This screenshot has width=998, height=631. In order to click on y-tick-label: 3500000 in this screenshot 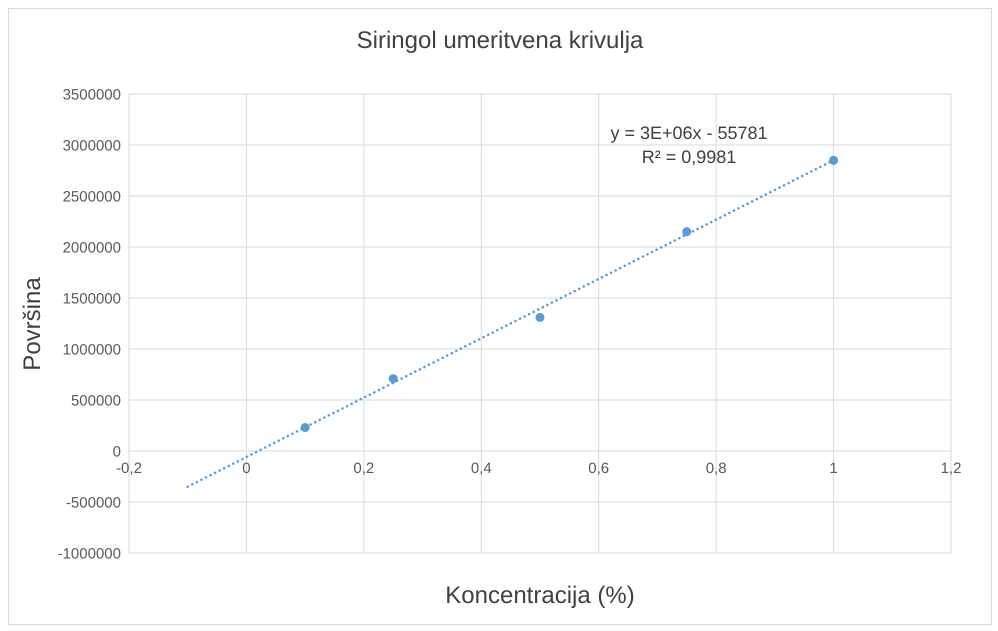, I will do `click(91, 95)`.